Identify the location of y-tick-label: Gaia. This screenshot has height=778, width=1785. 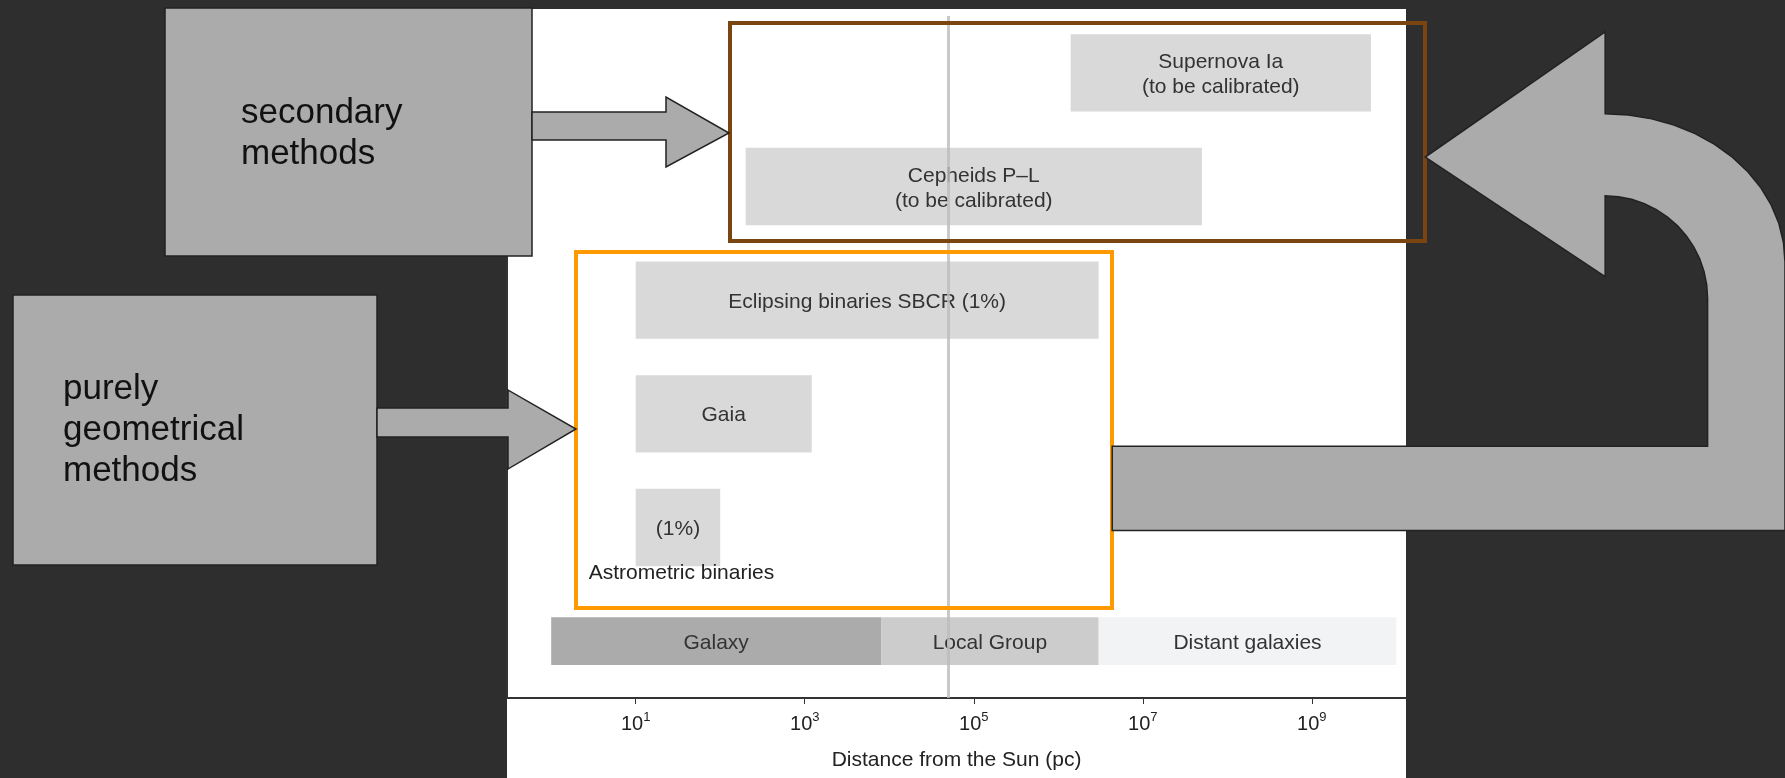
(724, 414).